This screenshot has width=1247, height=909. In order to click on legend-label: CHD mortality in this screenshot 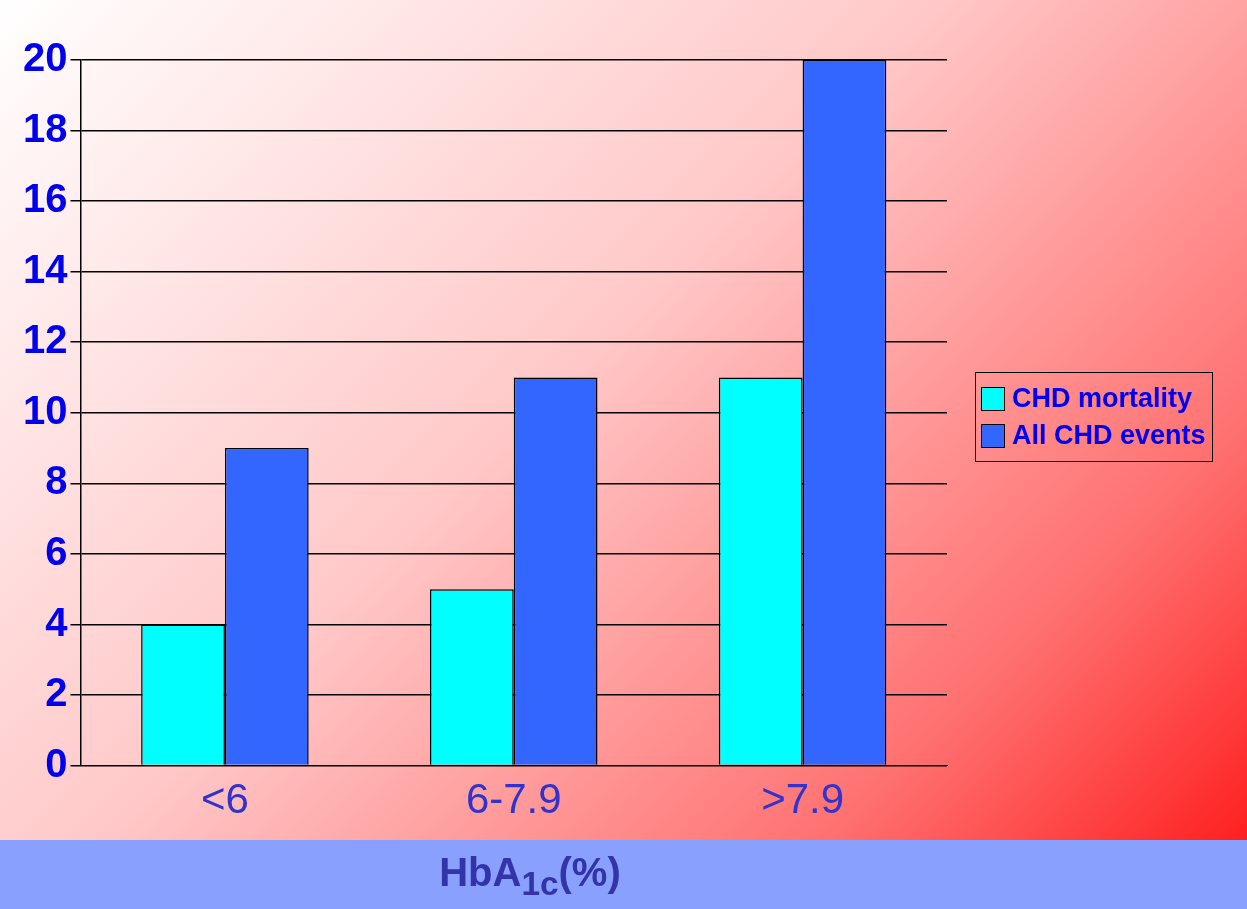, I will do `click(1102, 398)`.